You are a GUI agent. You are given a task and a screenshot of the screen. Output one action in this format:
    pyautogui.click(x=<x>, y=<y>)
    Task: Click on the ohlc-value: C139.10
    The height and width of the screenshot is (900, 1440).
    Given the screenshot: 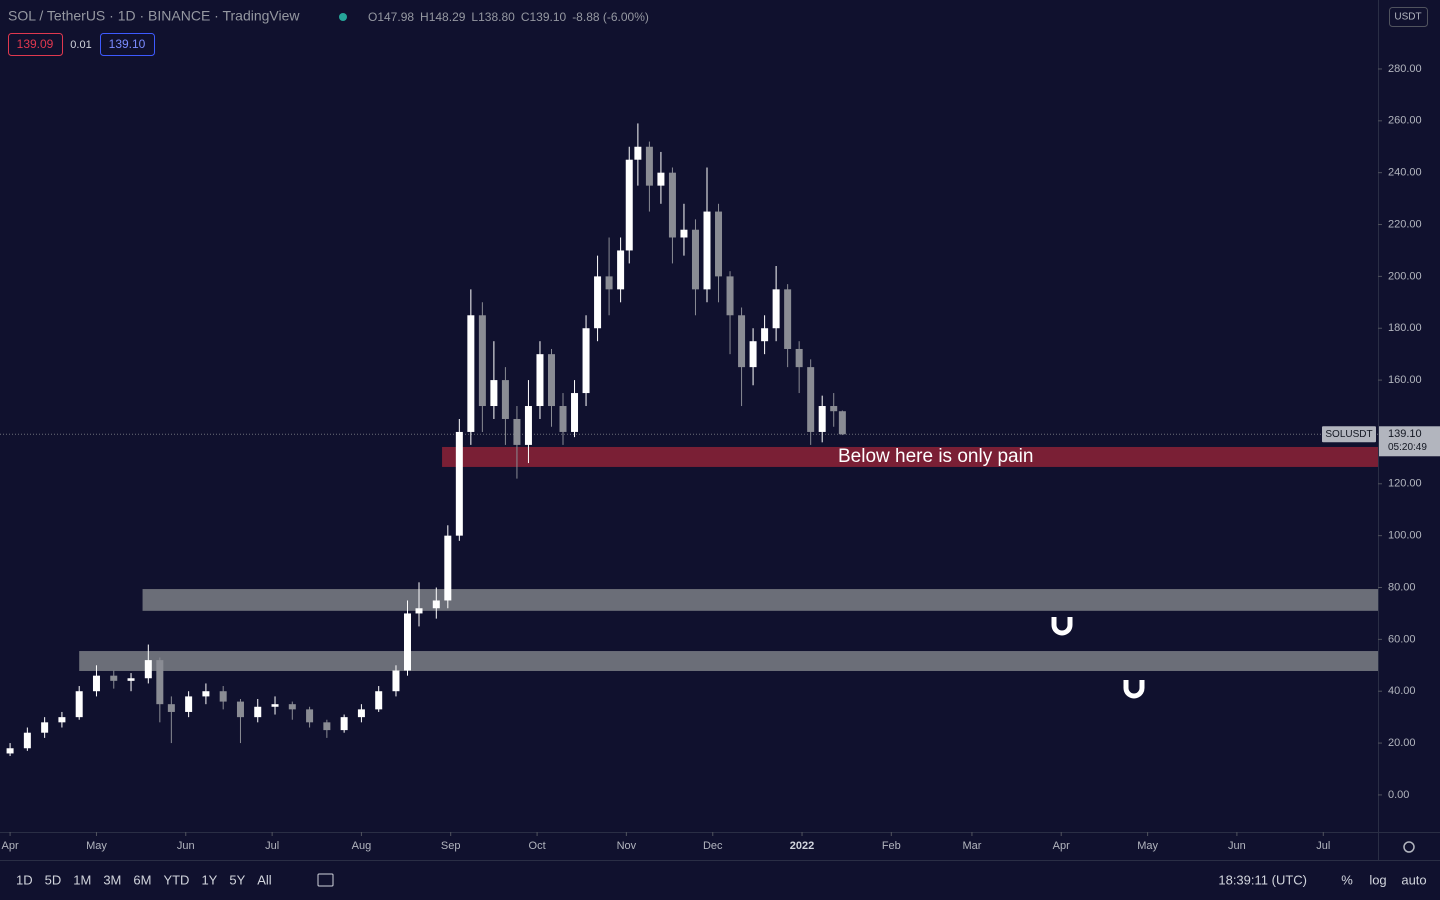 What is the action you would take?
    pyautogui.click(x=544, y=17)
    